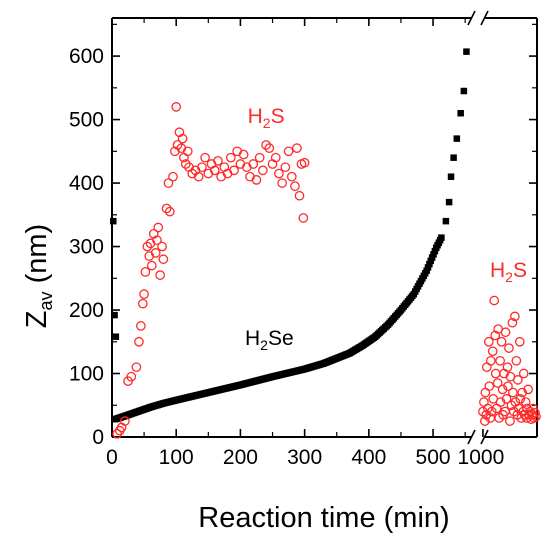 Image resolution: width=550 pixels, height=541 pixels. I want to click on axis-break-bottom, so click(478, 437).